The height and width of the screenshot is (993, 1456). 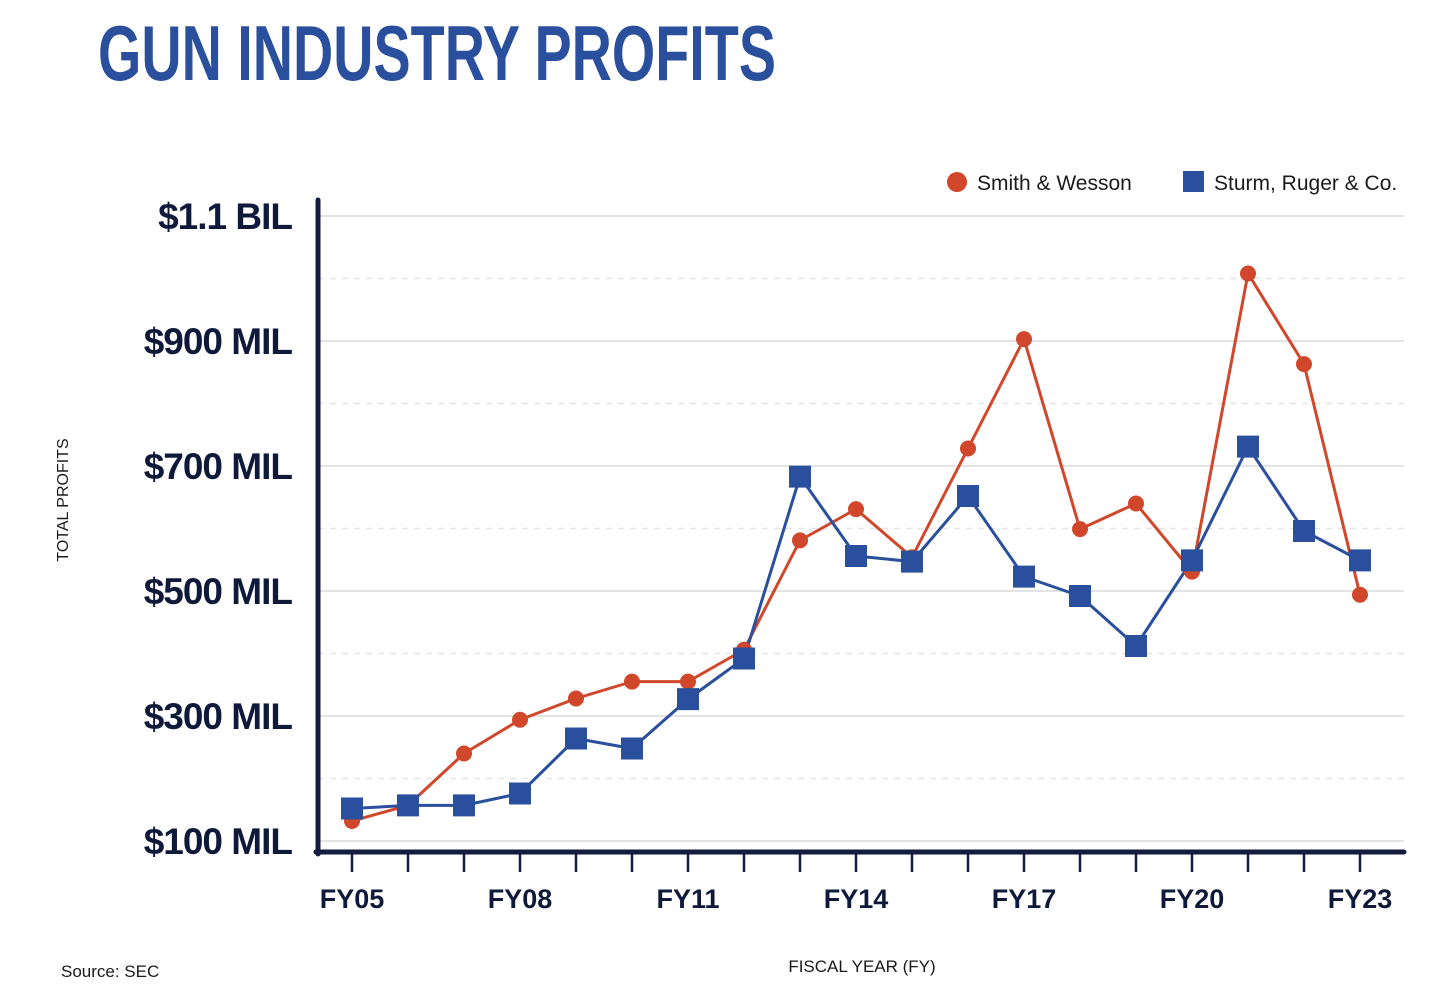 What do you see at coordinates (110, 971) in the screenshot?
I see `source-note: Source: SEC` at bounding box center [110, 971].